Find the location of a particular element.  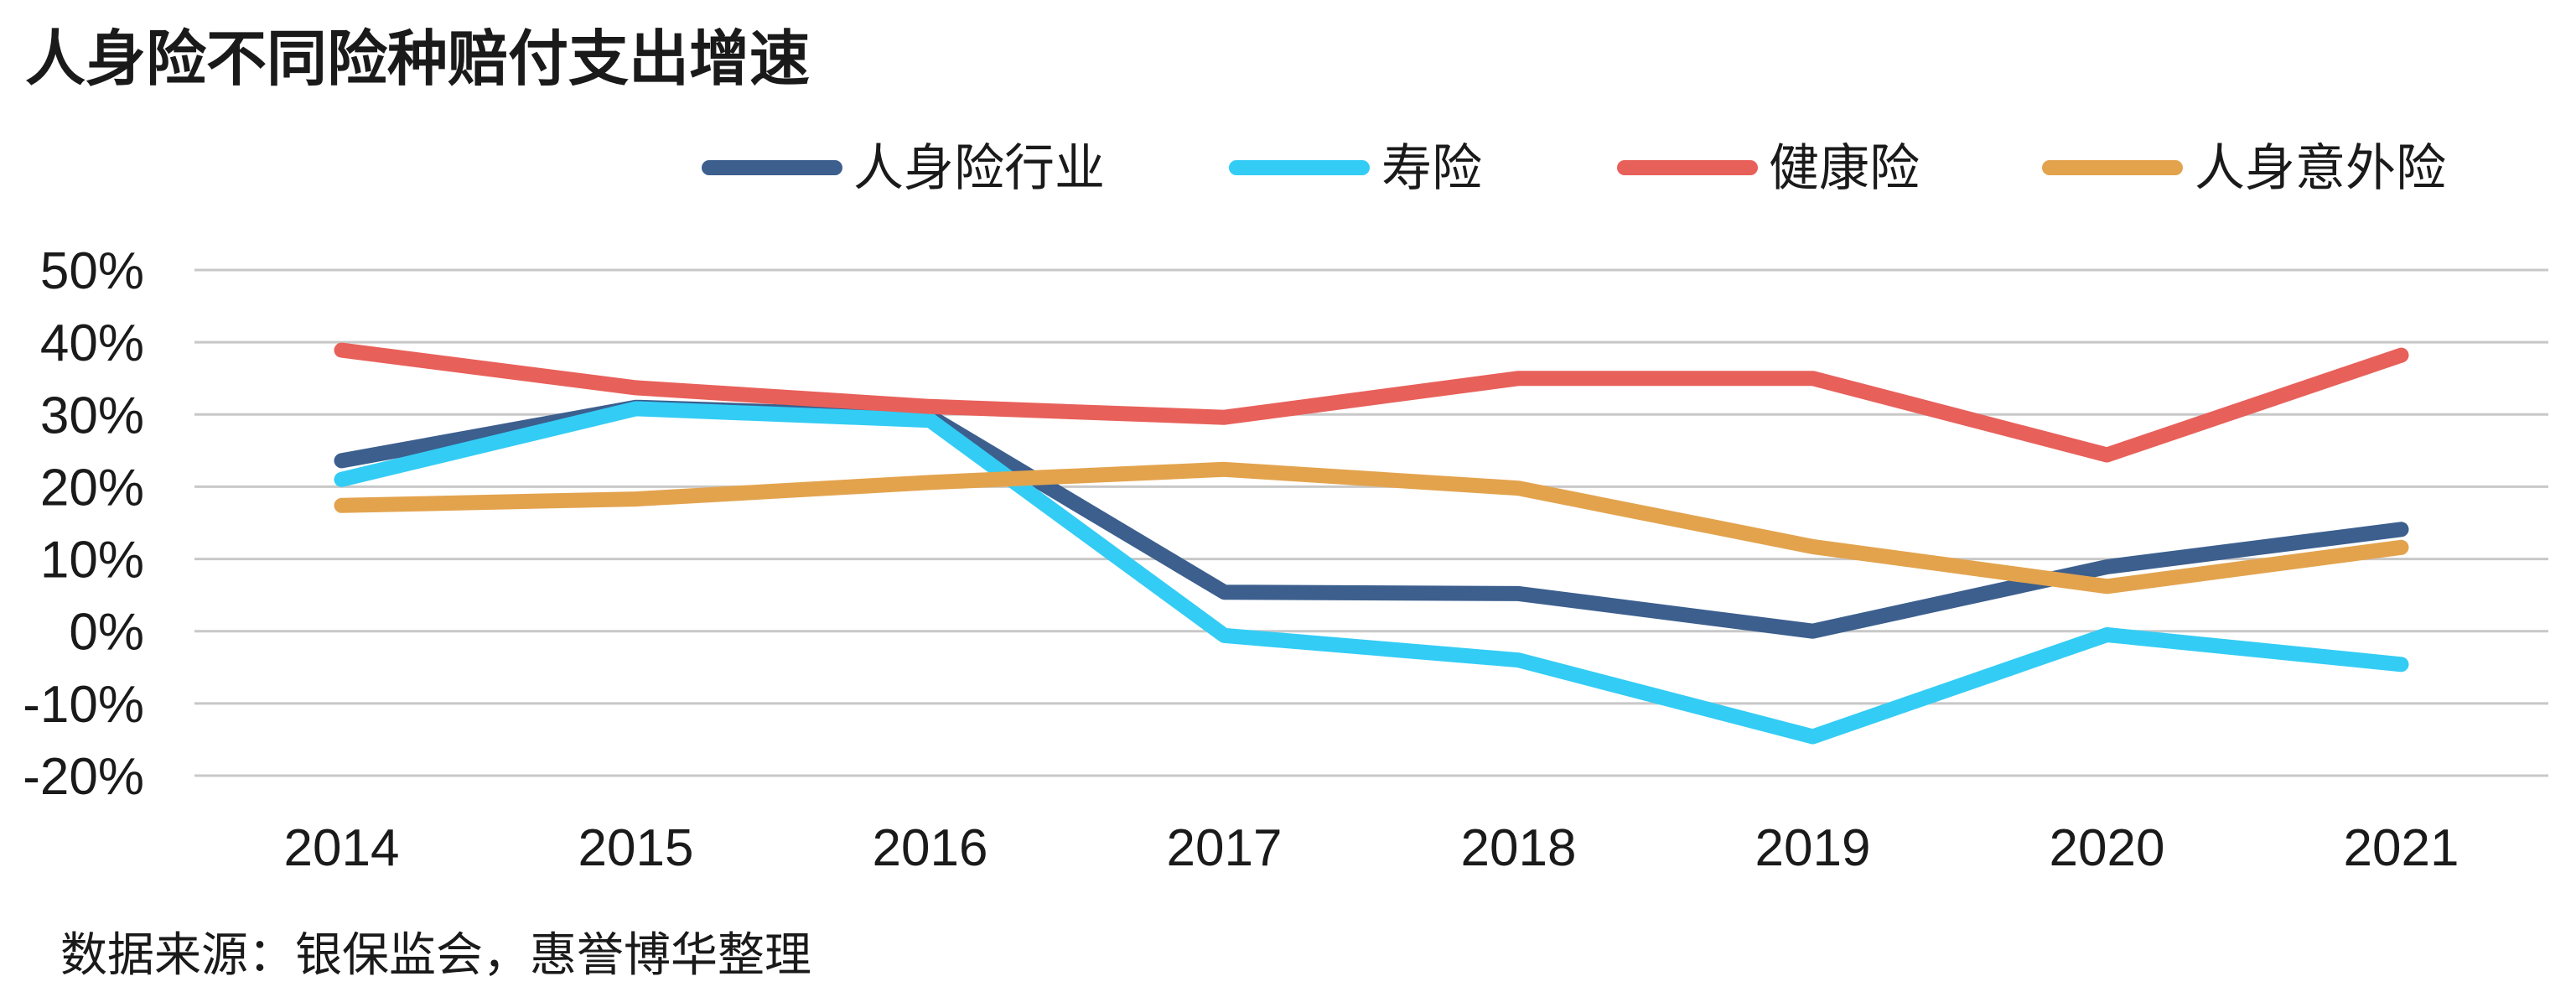

y-tick-label: 30% is located at coordinates (92, 415).